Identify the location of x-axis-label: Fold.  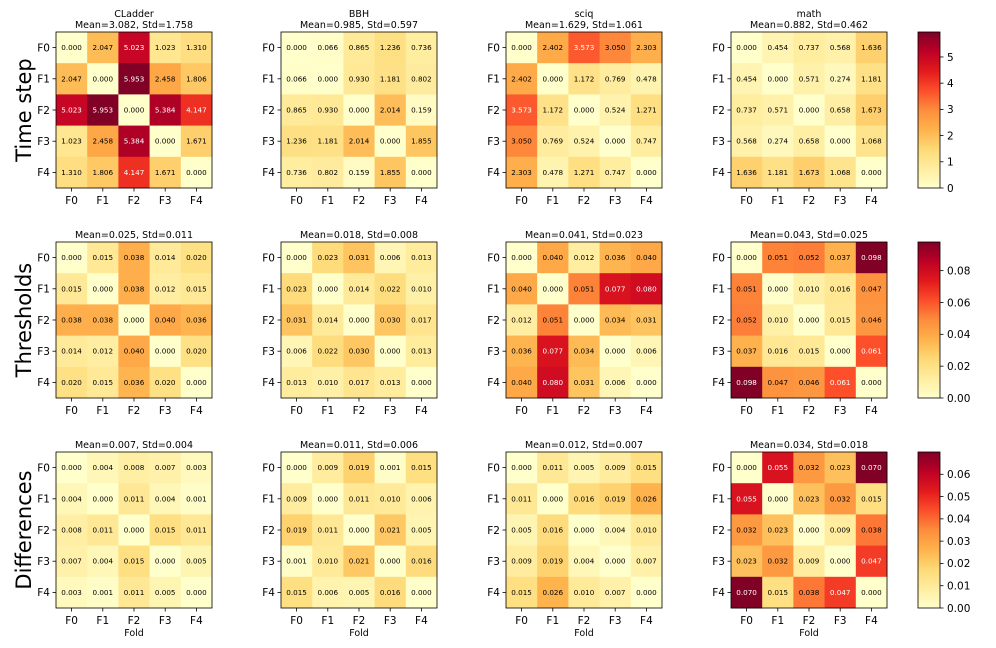
(809, 633).